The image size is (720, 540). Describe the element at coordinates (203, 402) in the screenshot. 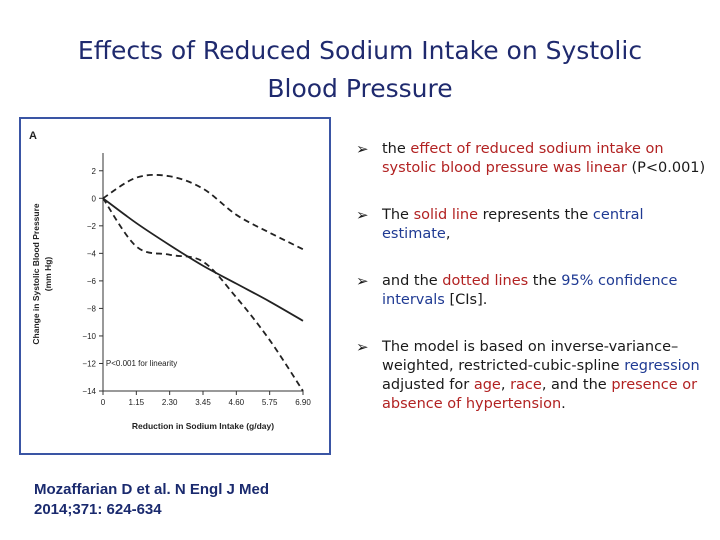

I see `x-tick-label: 3.45` at that location.